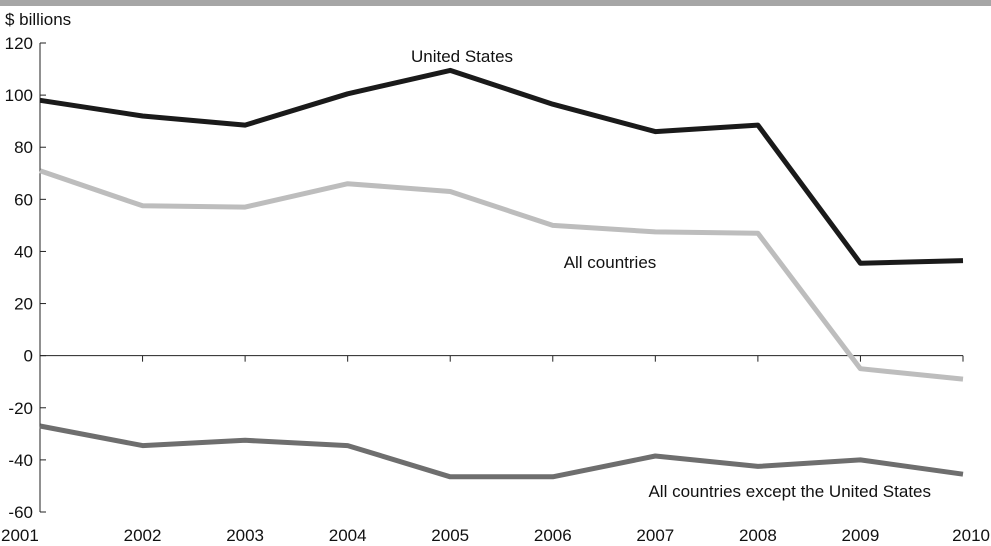 This screenshot has height=546, width=991. What do you see at coordinates (38, 19) in the screenshot?
I see `y-axis-label: $ billions` at bounding box center [38, 19].